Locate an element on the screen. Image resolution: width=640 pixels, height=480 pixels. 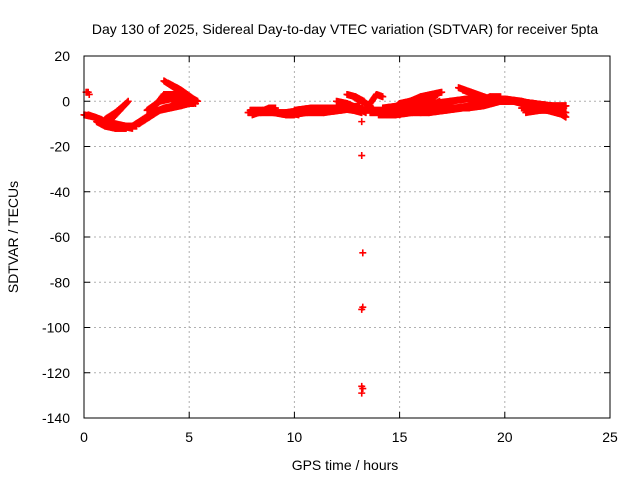
x-tick-label: 25 is located at coordinates (610, 437).